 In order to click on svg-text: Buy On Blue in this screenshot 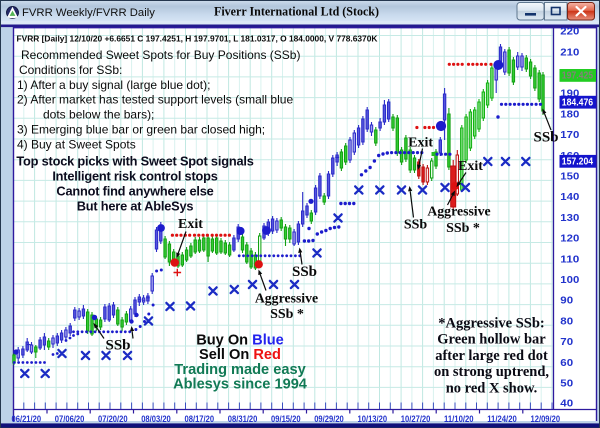, I will do `click(240, 341)`.